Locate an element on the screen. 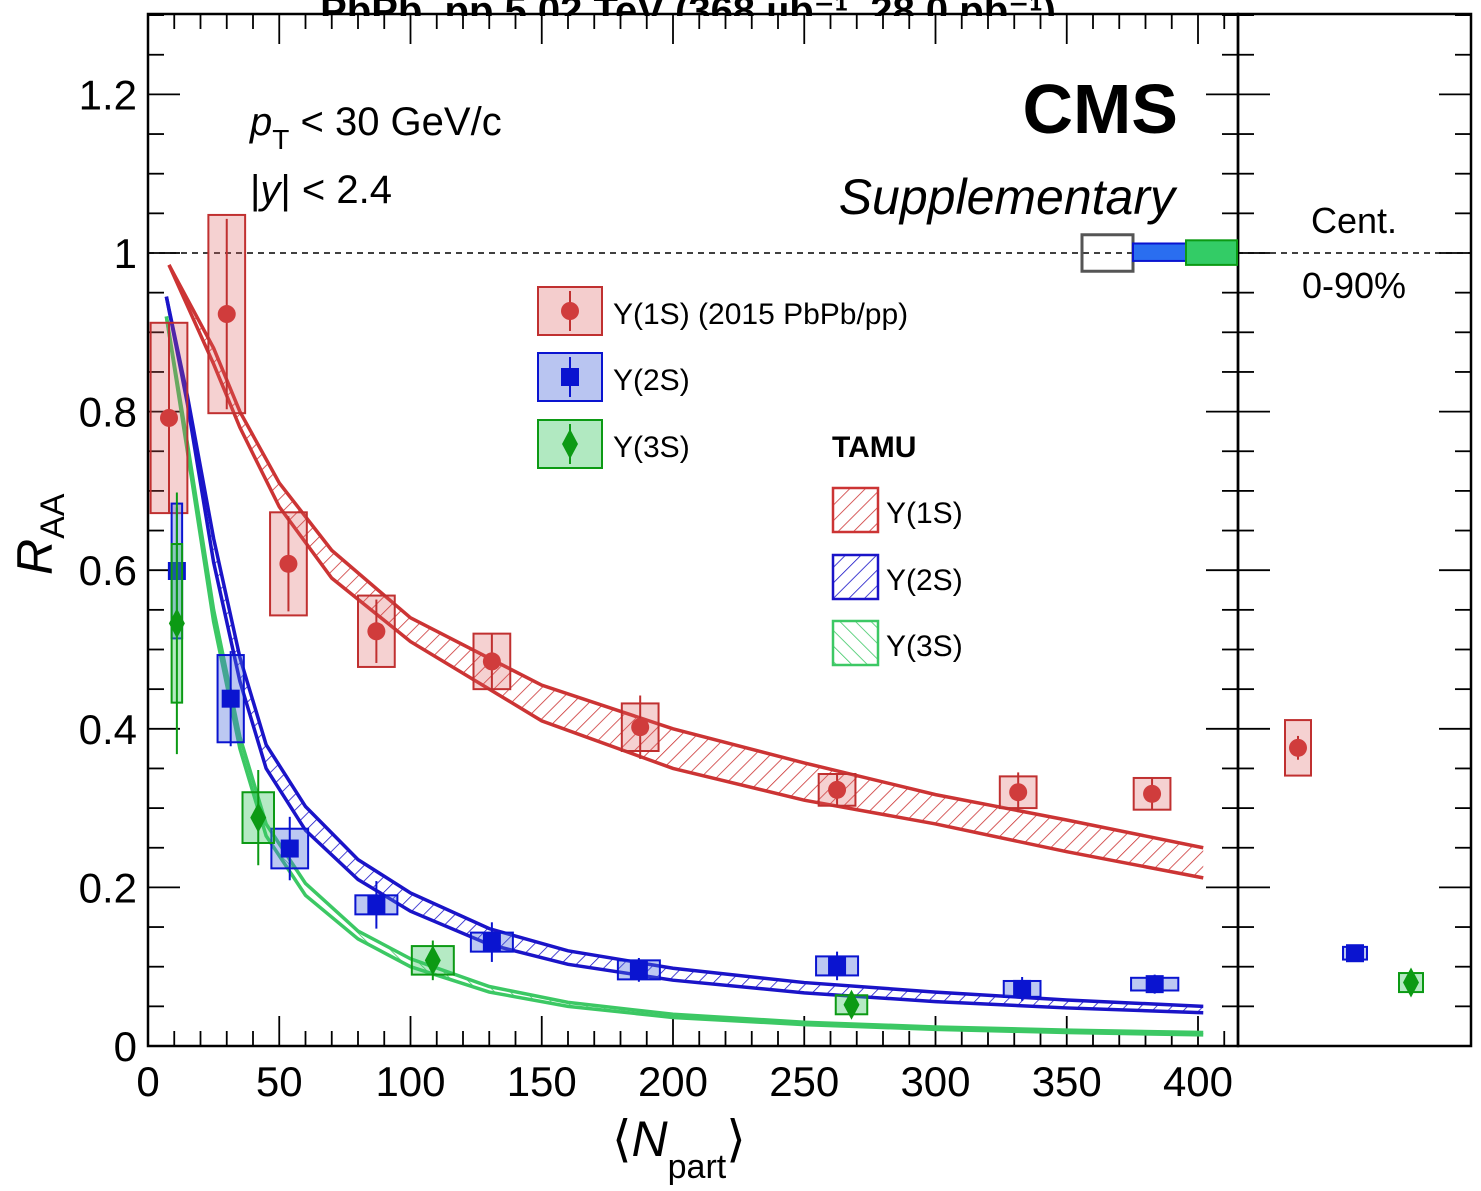  svg-text: RAA is located at coordinates (39, 534).